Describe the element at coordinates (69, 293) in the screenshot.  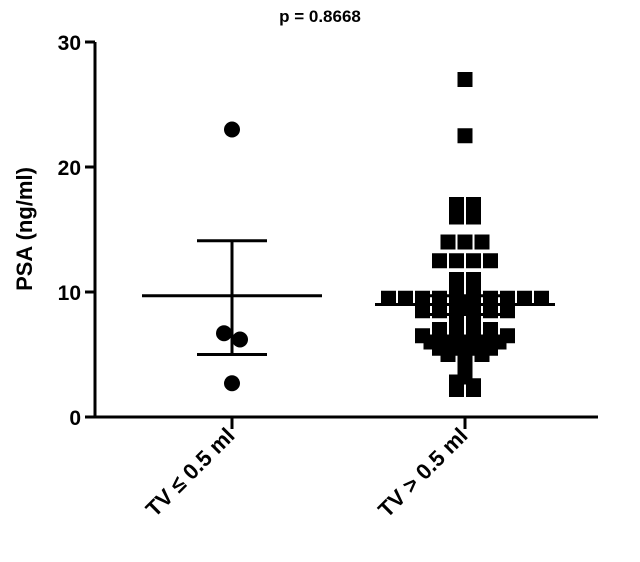
I see `y-tick-label: 10` at that location.